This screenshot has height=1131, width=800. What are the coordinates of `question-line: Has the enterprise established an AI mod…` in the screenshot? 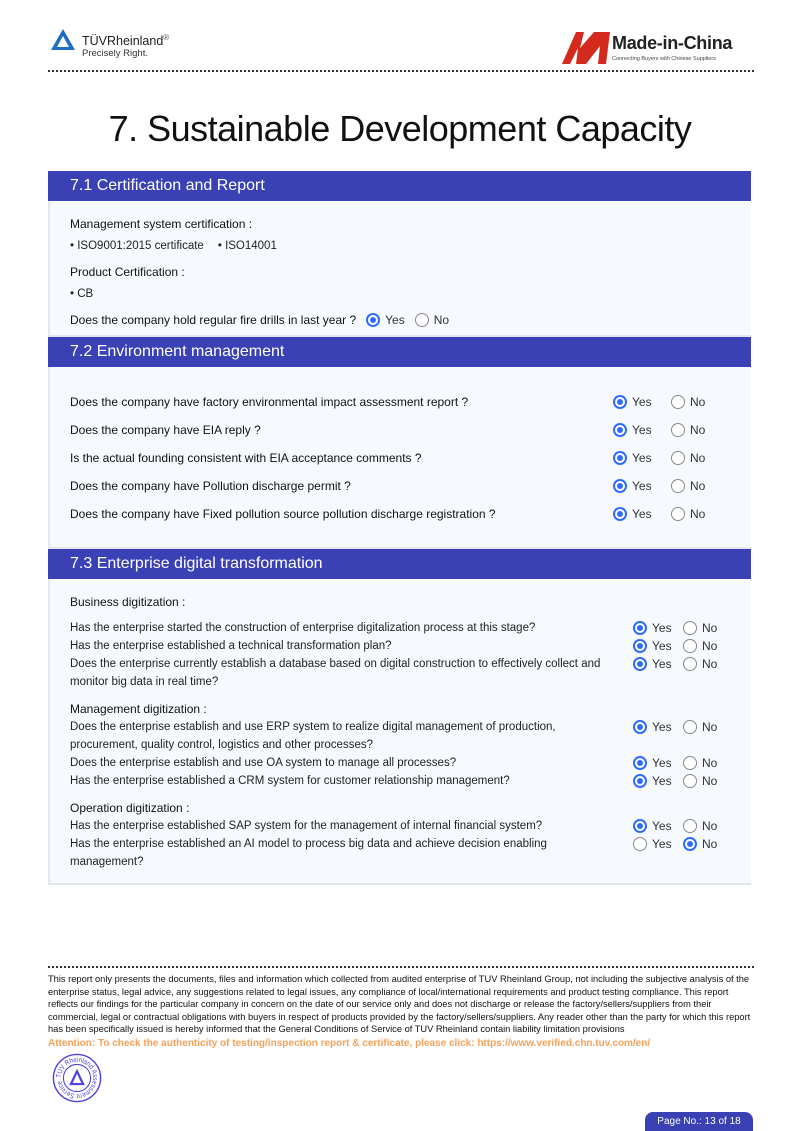 It's located at (308, 844).